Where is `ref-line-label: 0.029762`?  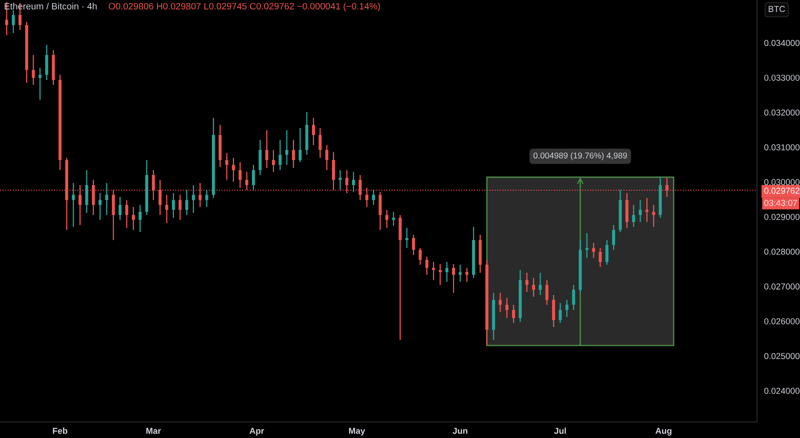
ref-line-label: 0.029762 is located at coordinates (782, 191).